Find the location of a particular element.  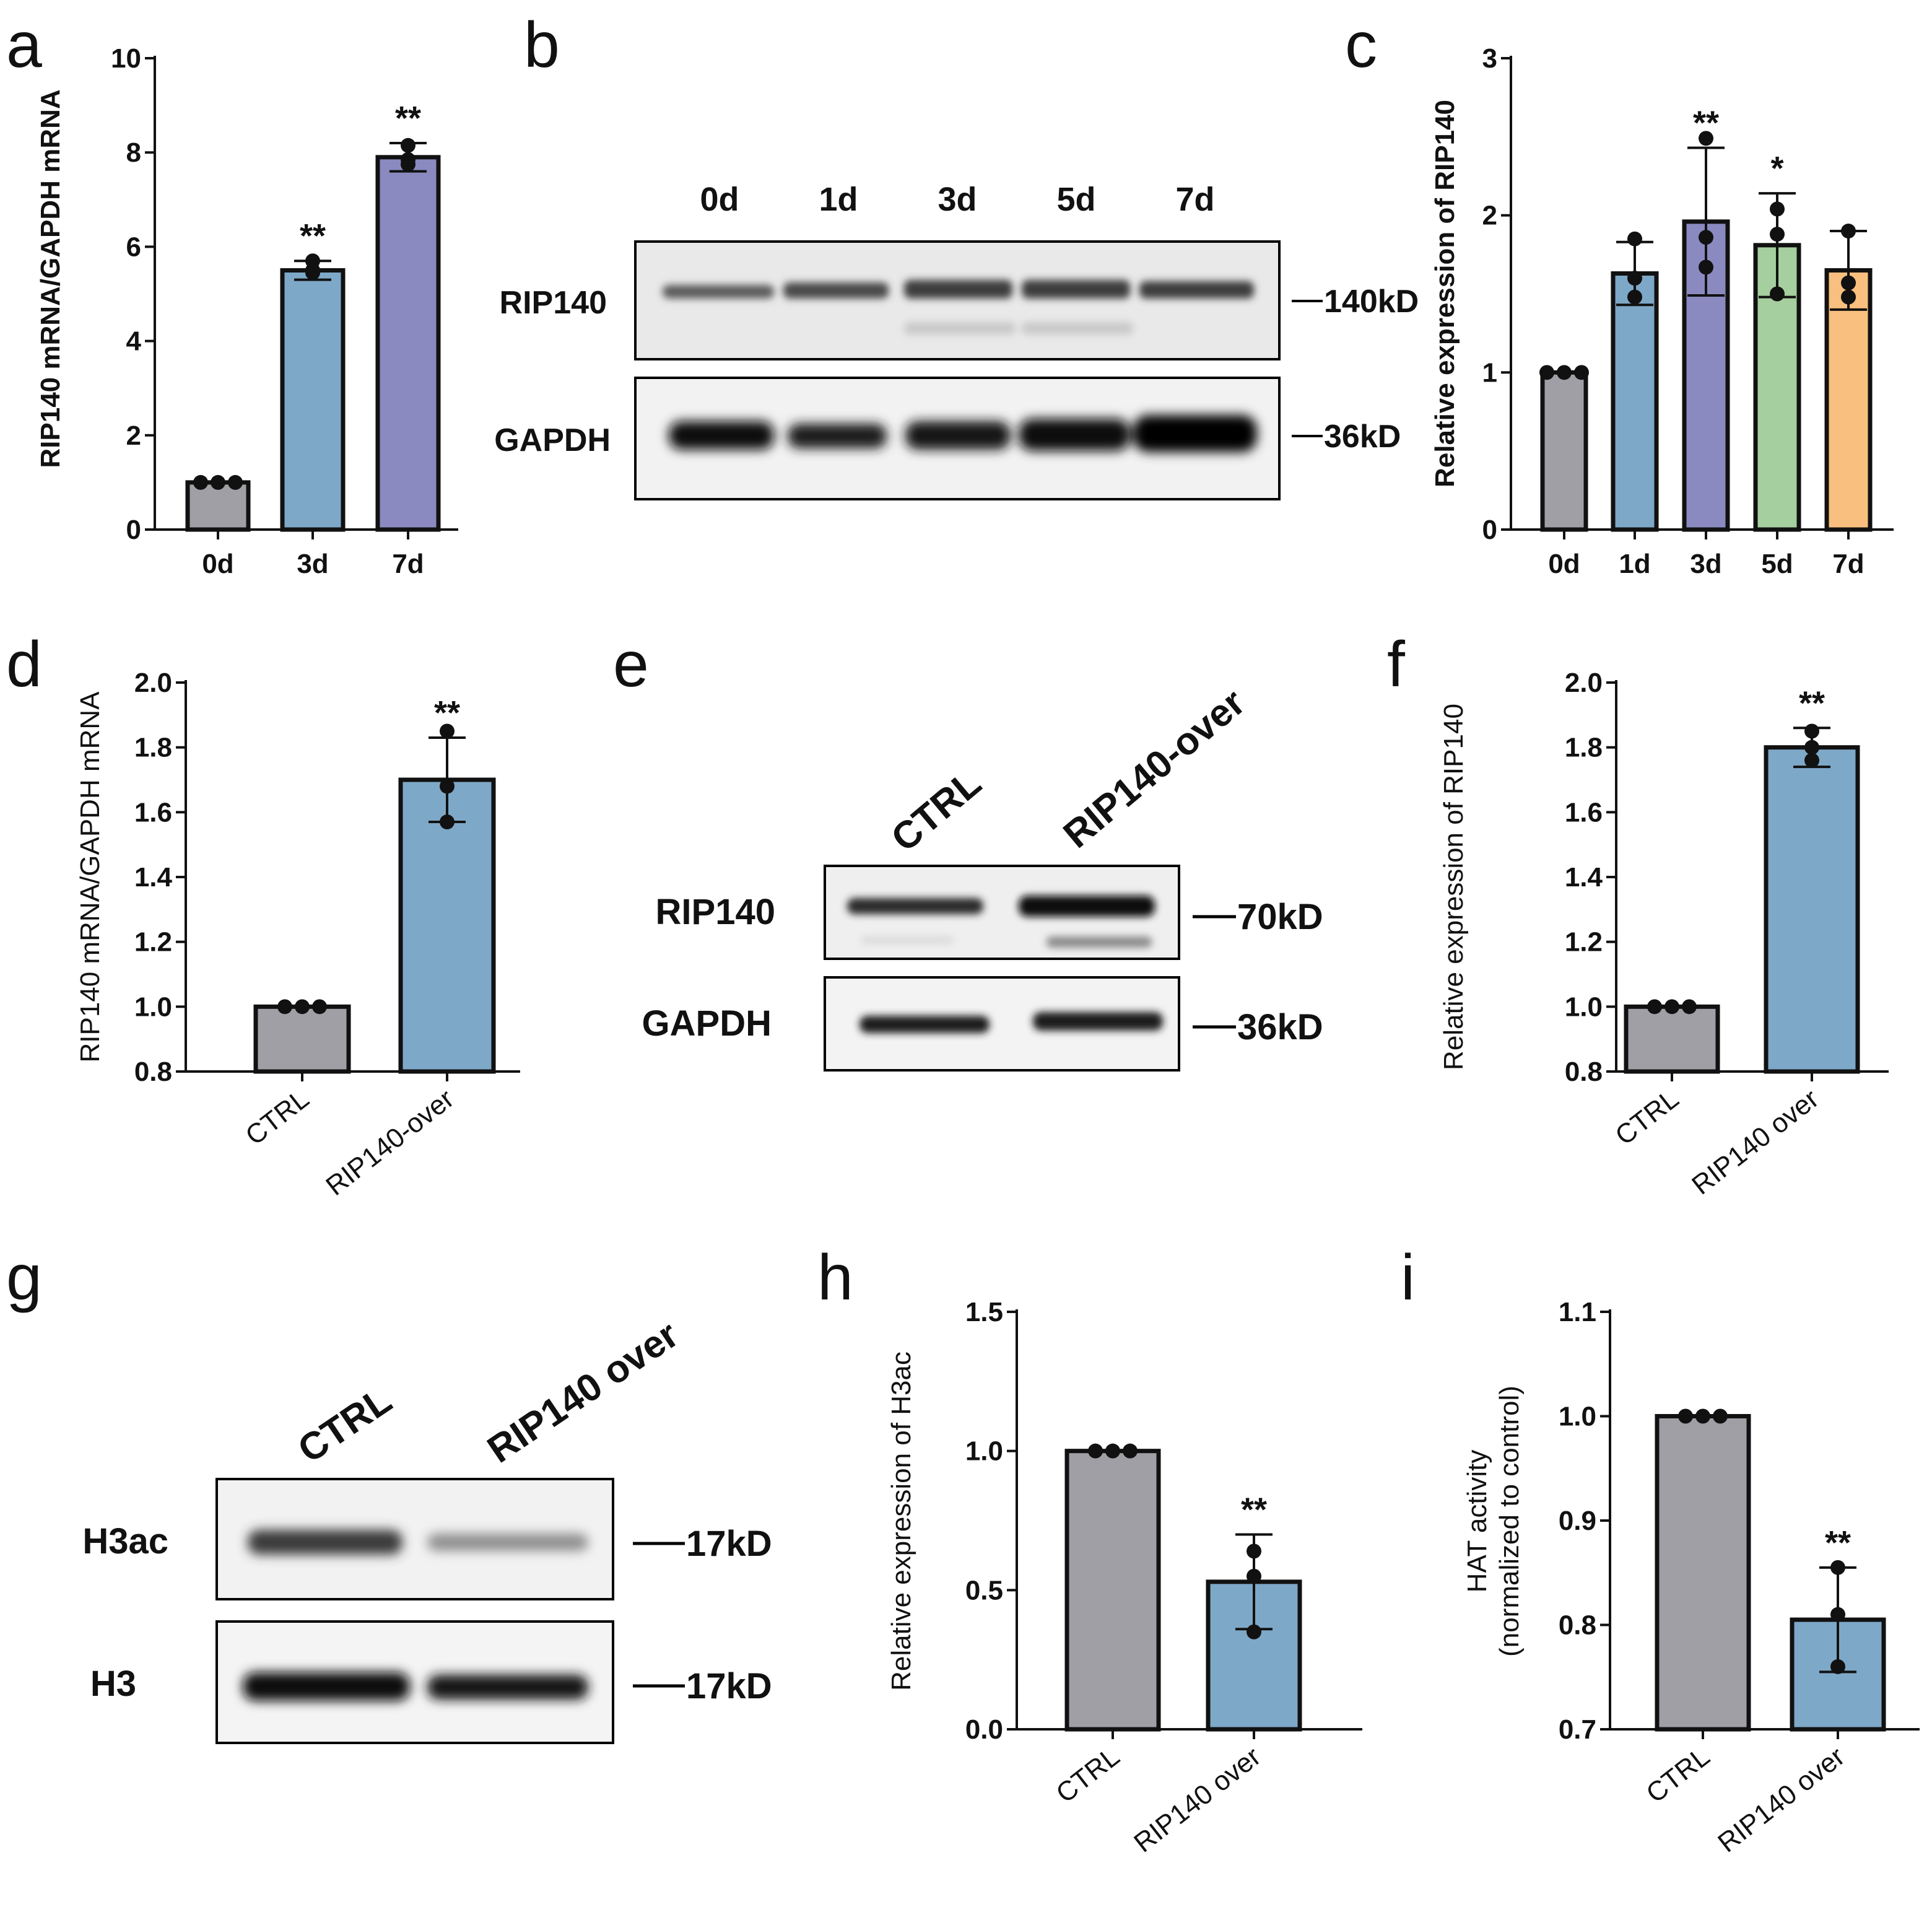

y-tick-label: 6 is located at coordinates (133, 247).